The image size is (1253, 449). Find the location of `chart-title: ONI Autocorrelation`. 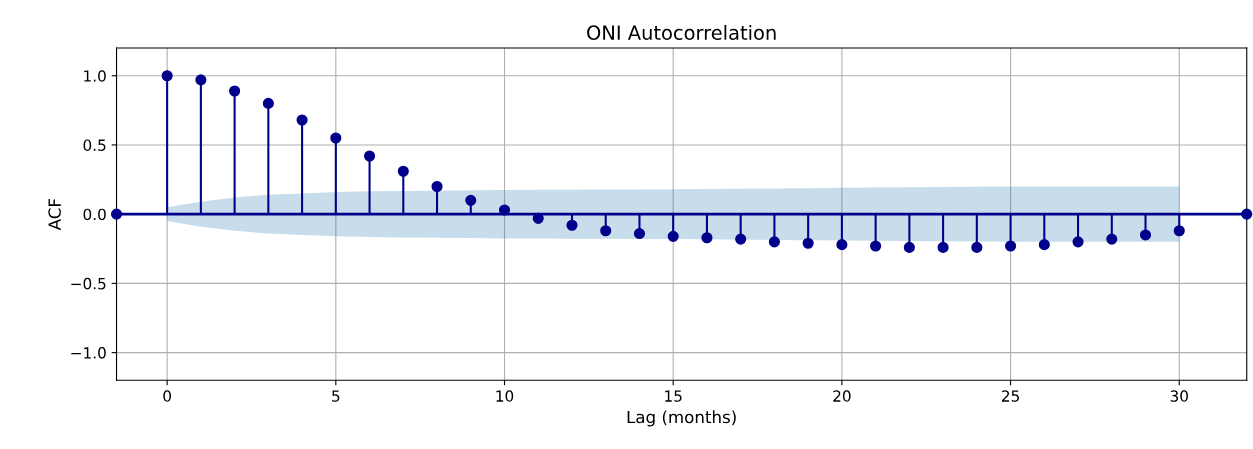

chart-title: ONI Autocorrelation is located at coordinates (681, 32).